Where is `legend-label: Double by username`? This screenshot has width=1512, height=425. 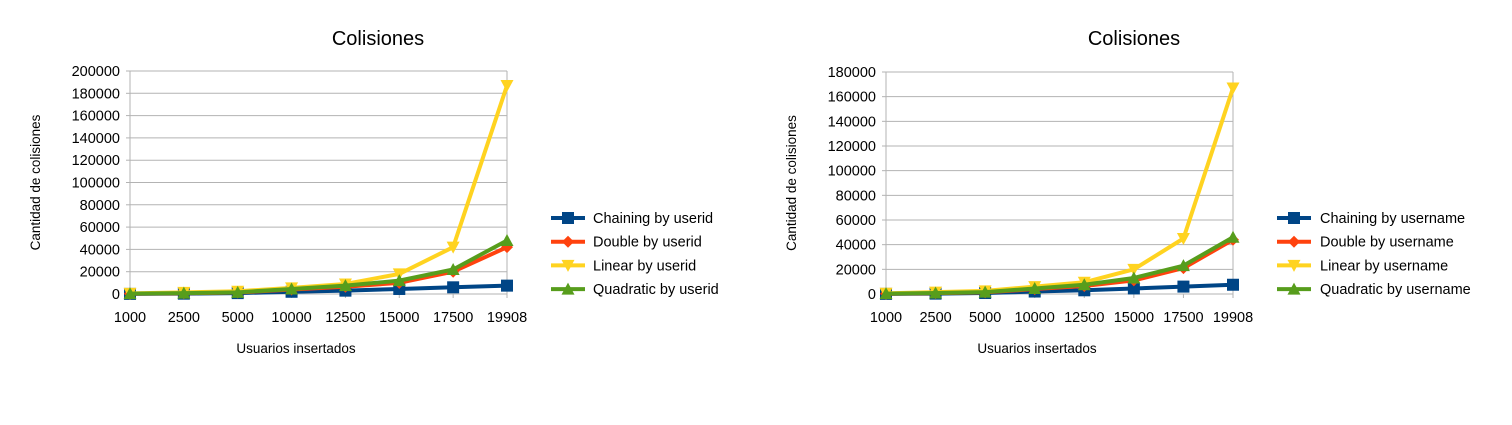
legend-label: Double by username is located at coordinates (1387, 243).